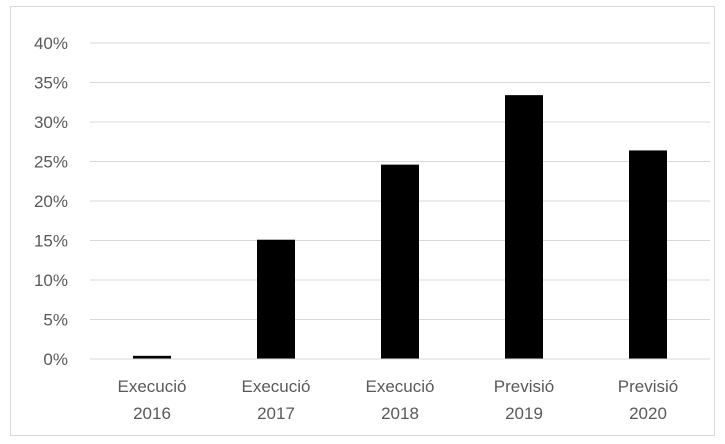  Describe the element at coordinates (51, 280) in the screenshot. I see `y-tick-label: 10%` at that location.